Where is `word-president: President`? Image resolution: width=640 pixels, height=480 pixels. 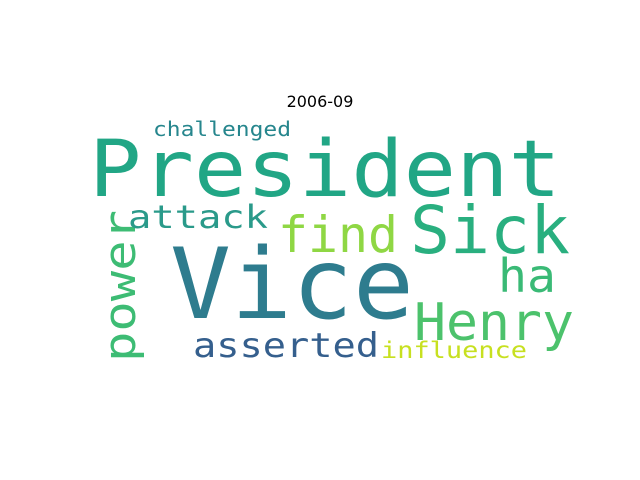 word-president: President is located at coordinates (325, 170).